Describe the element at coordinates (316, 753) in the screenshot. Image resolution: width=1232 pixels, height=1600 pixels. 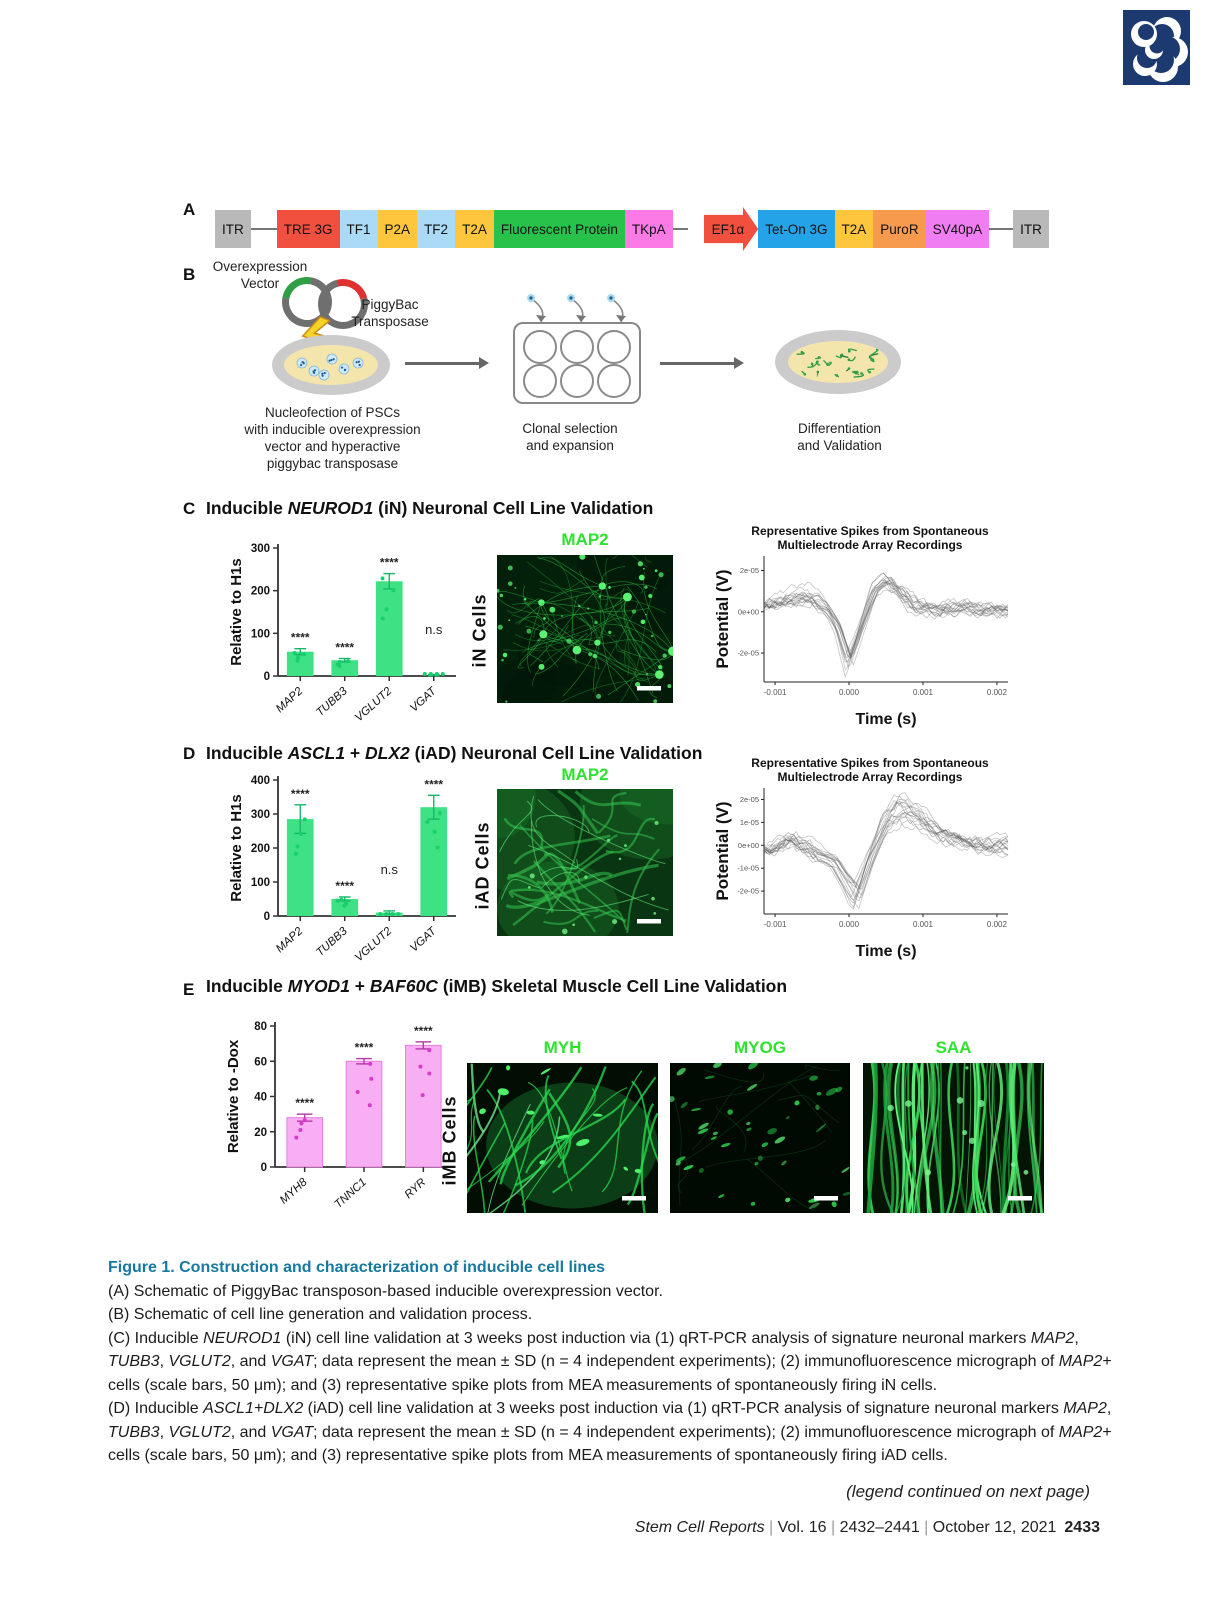
I see `text-segment: ASCL1` at that location.